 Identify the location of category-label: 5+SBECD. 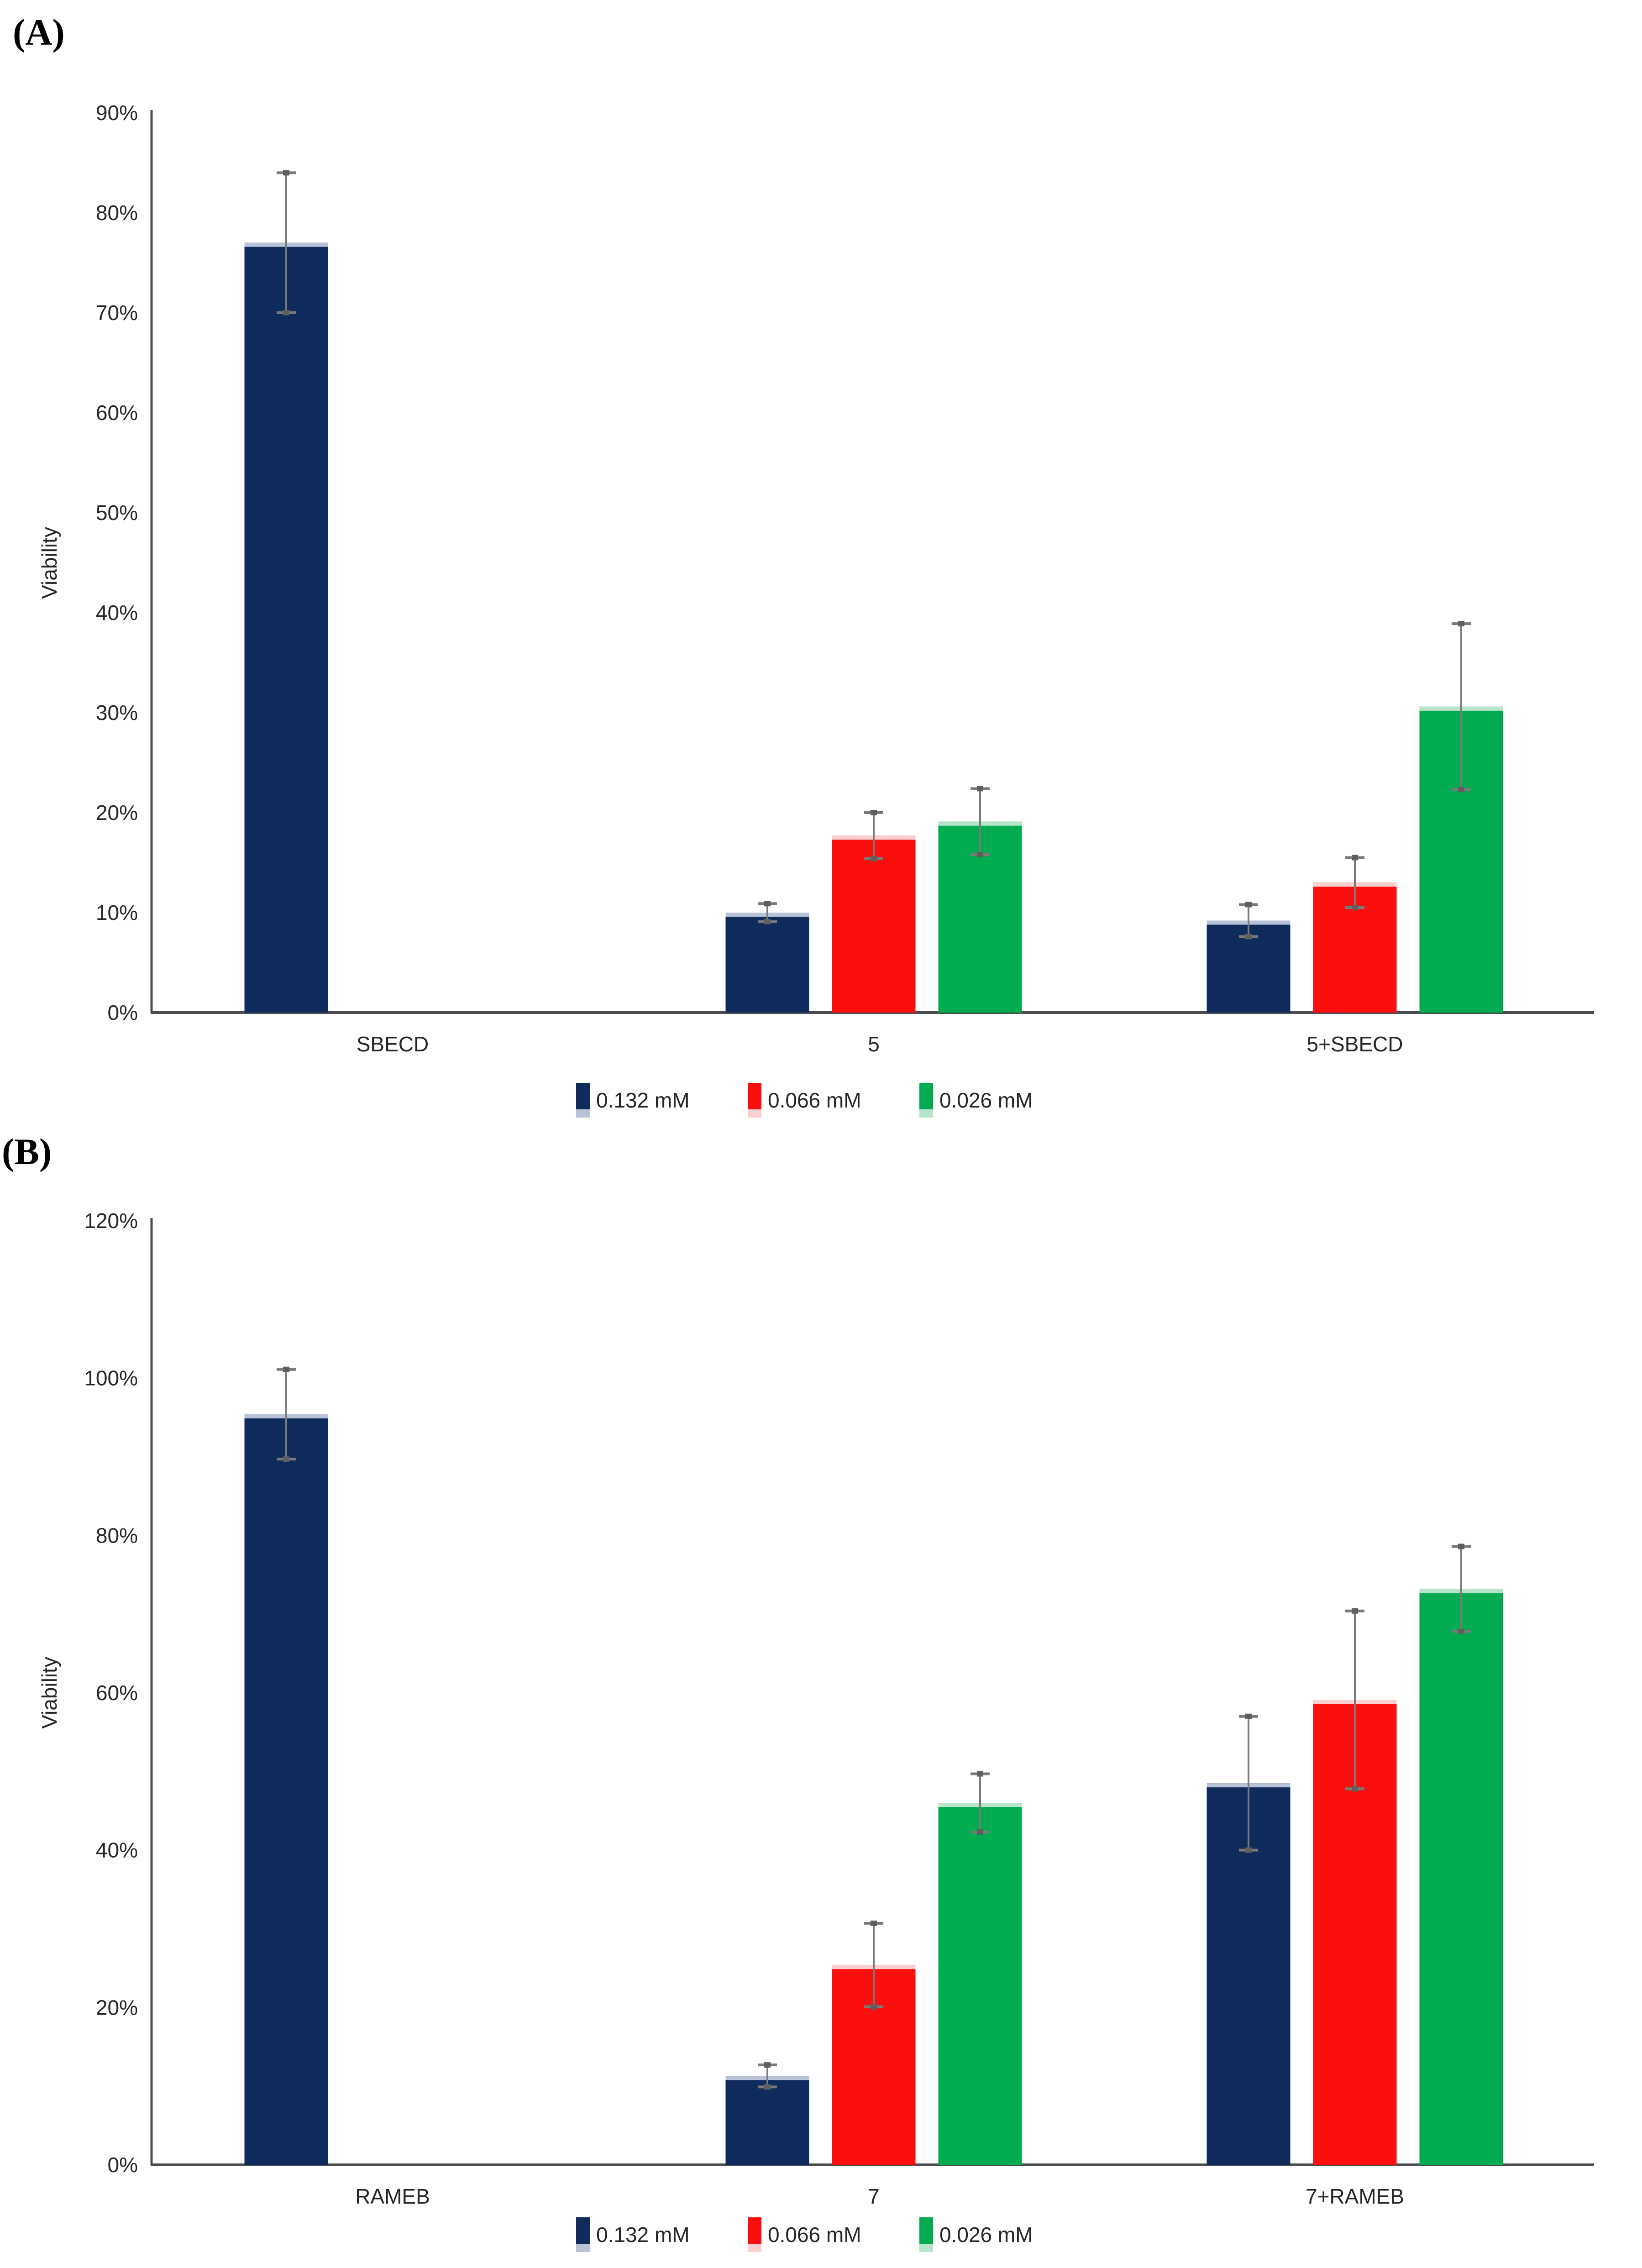
(1355, 1044).